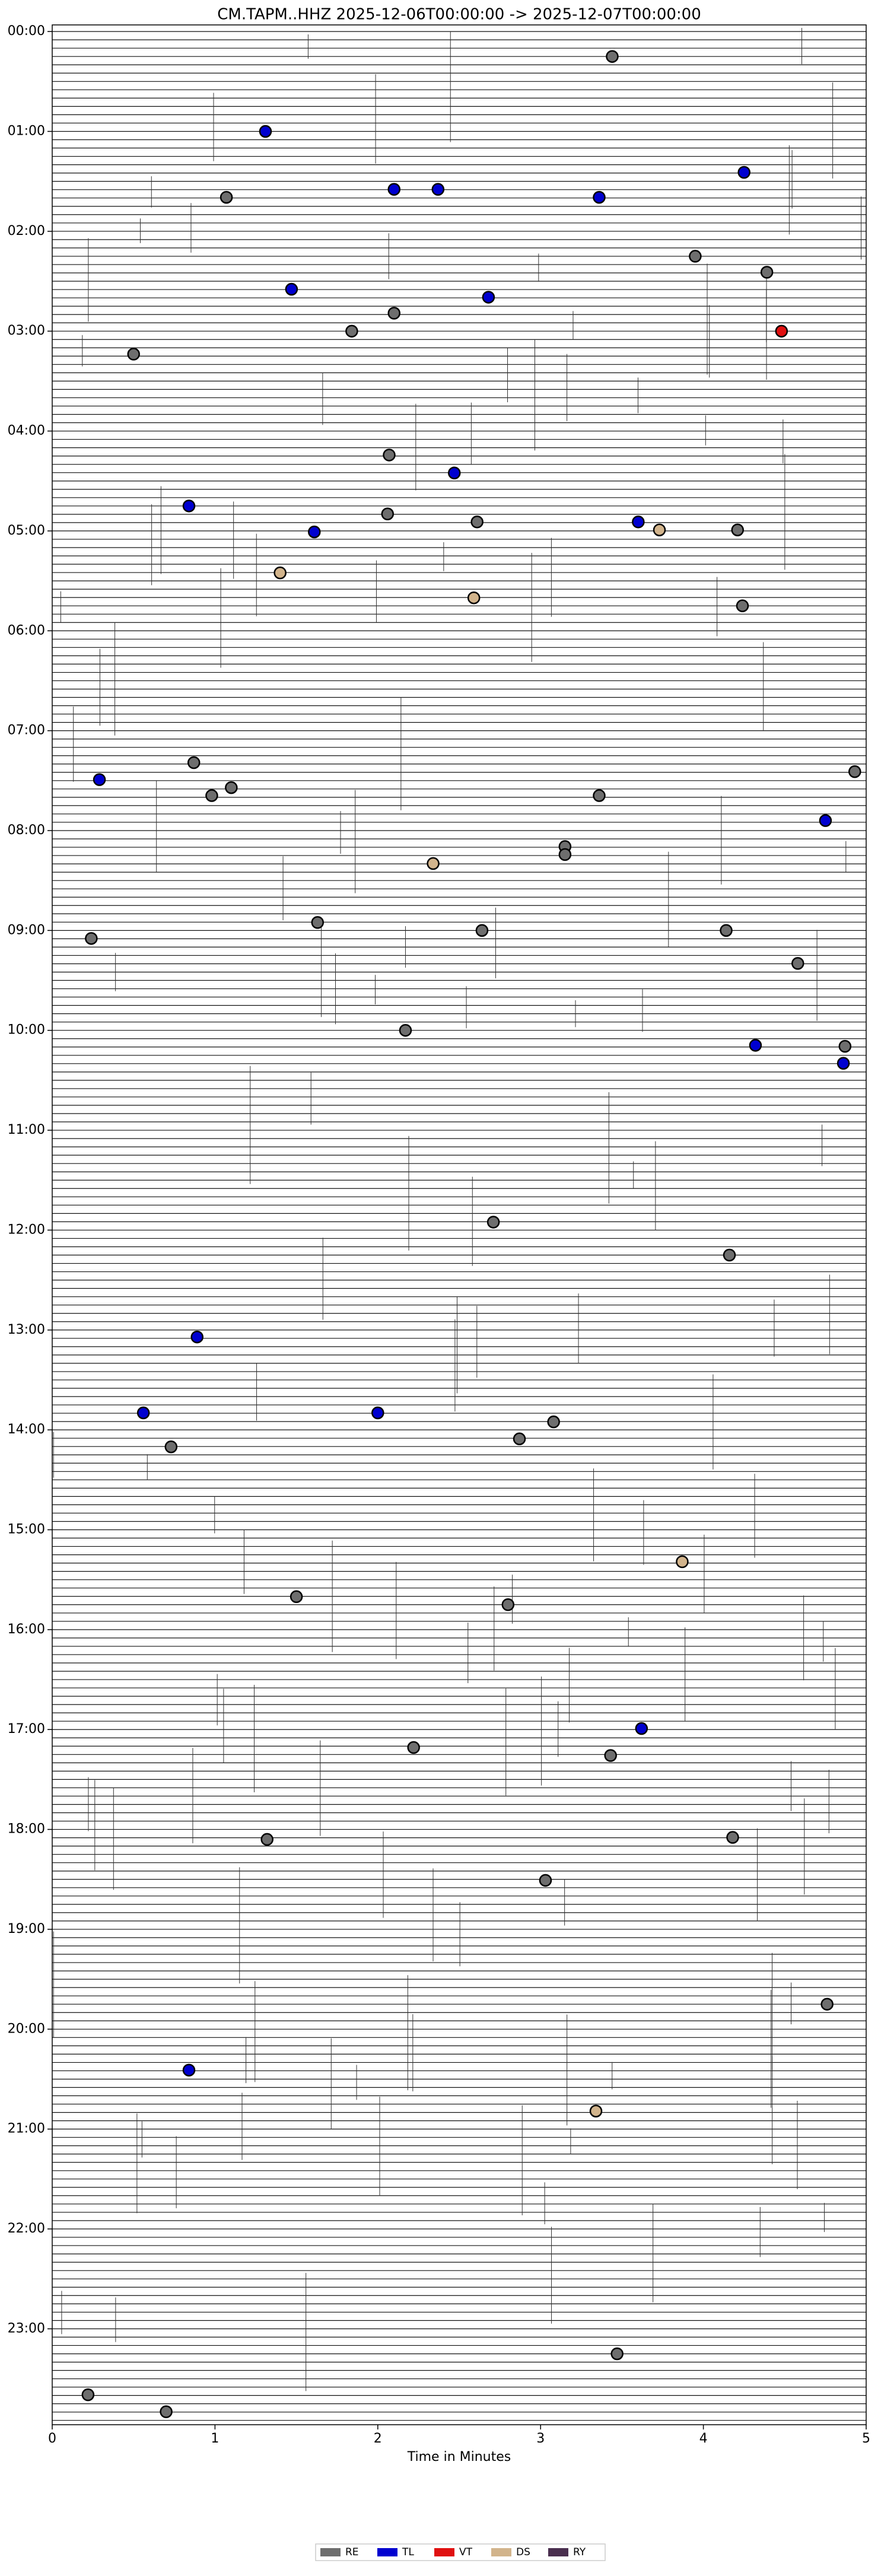  I want to click on y-tick-label: 03:00, so click(27, 330).